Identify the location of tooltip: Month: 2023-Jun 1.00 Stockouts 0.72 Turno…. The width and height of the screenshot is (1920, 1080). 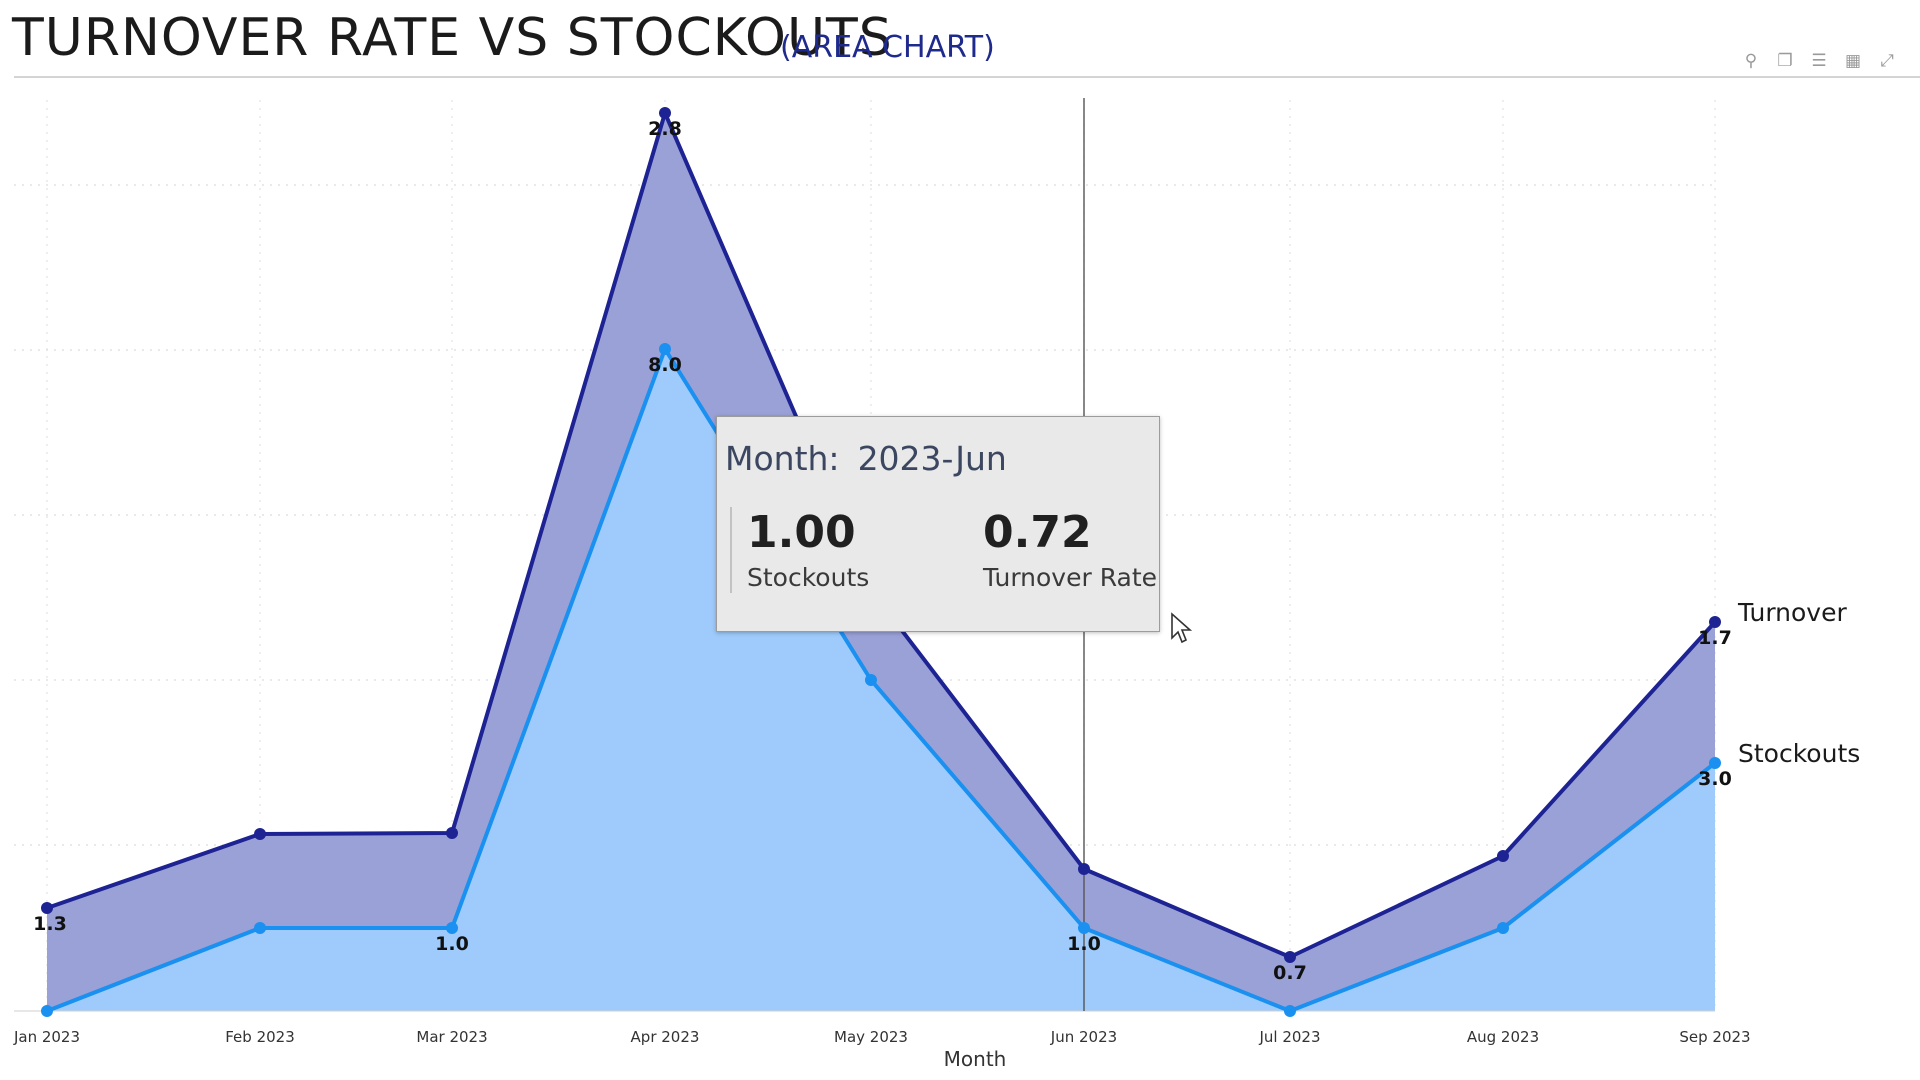
(938, 524).